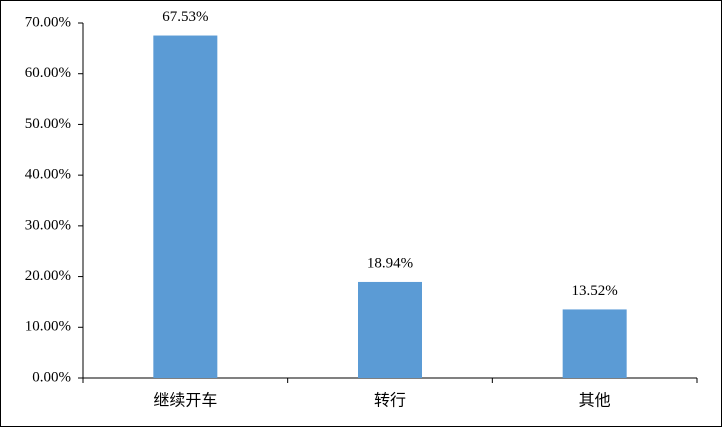  I want to click on y-tick-label: 0.00%, so click(51, 377).